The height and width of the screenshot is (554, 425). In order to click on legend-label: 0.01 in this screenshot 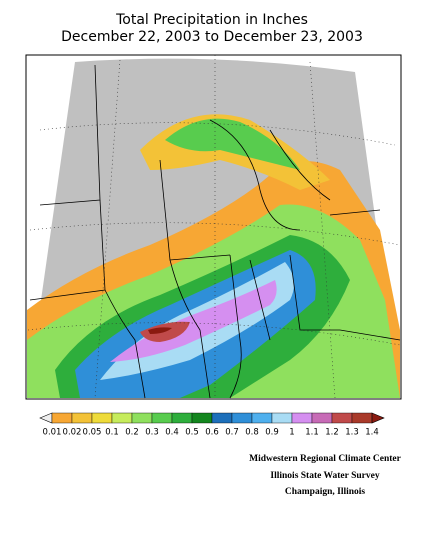, I will do `click(52, 433)`.